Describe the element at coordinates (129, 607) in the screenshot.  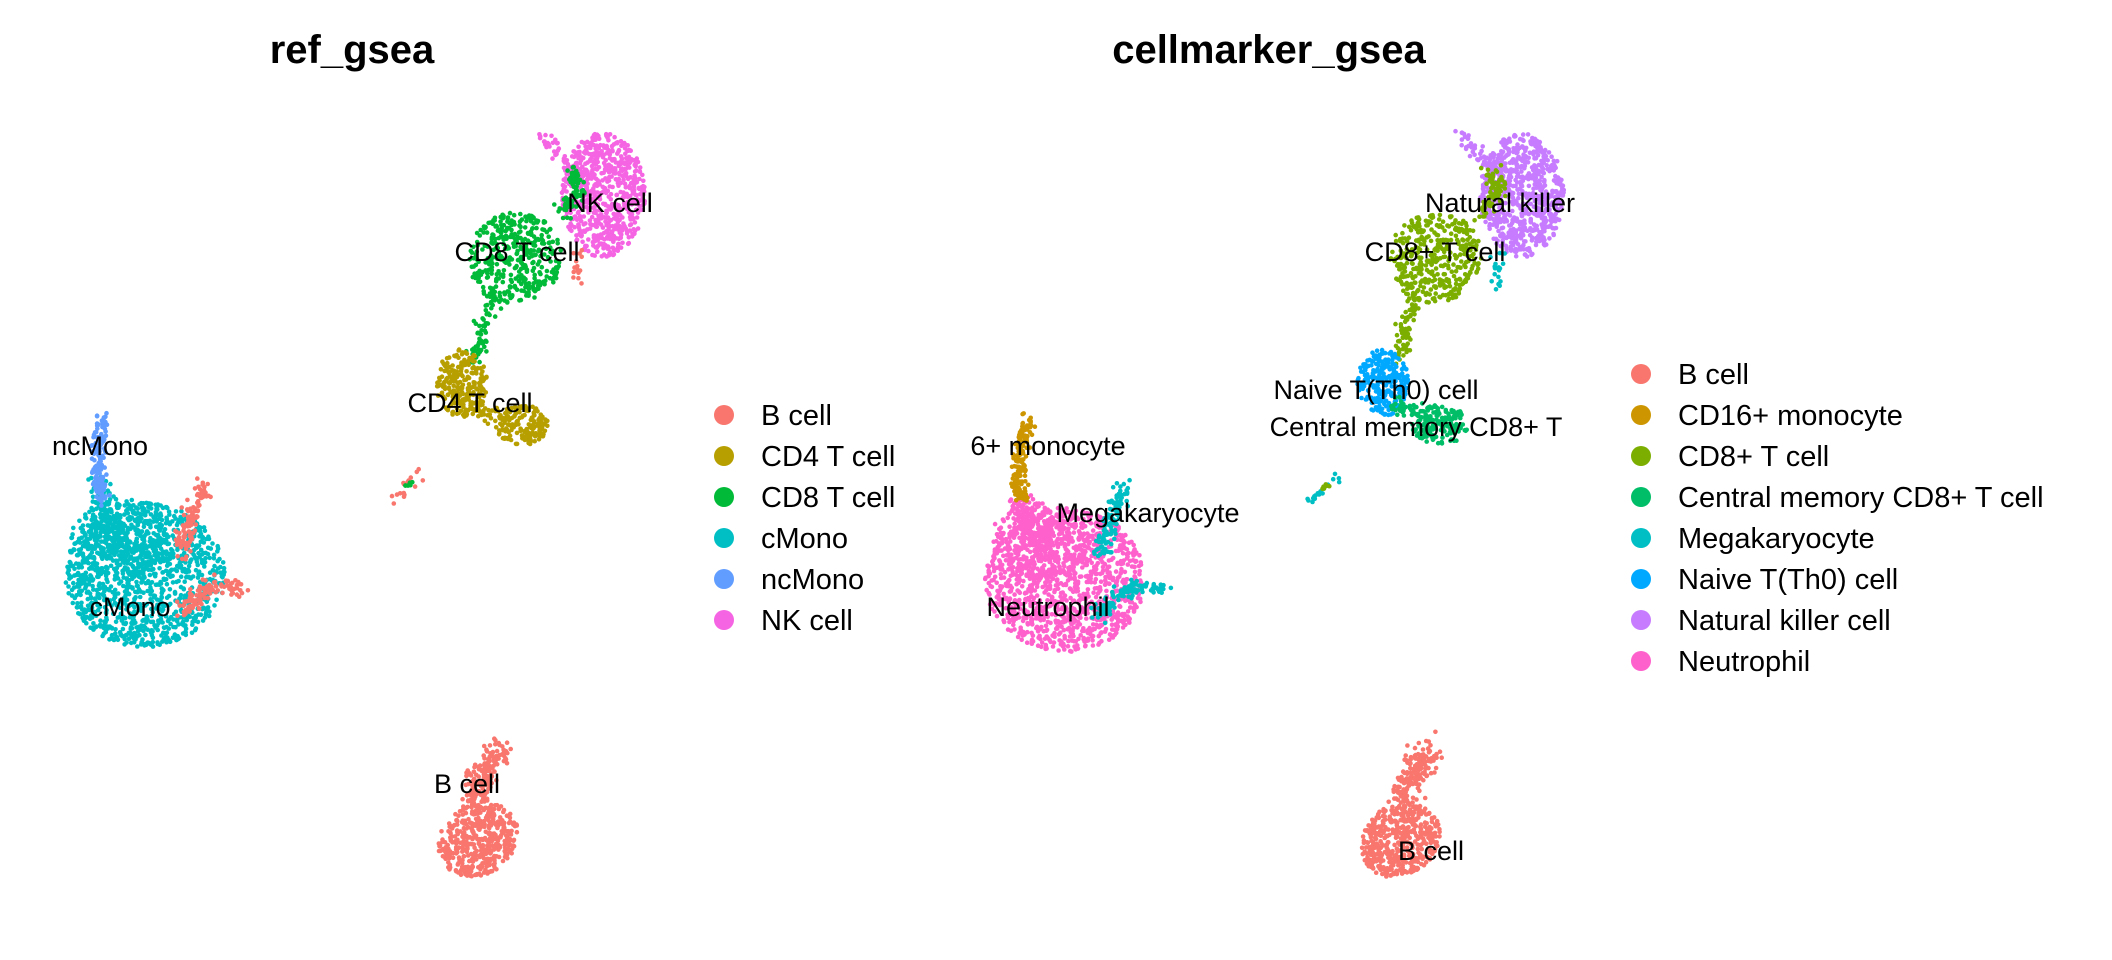
I see `cluster-label: cMono` at that location.